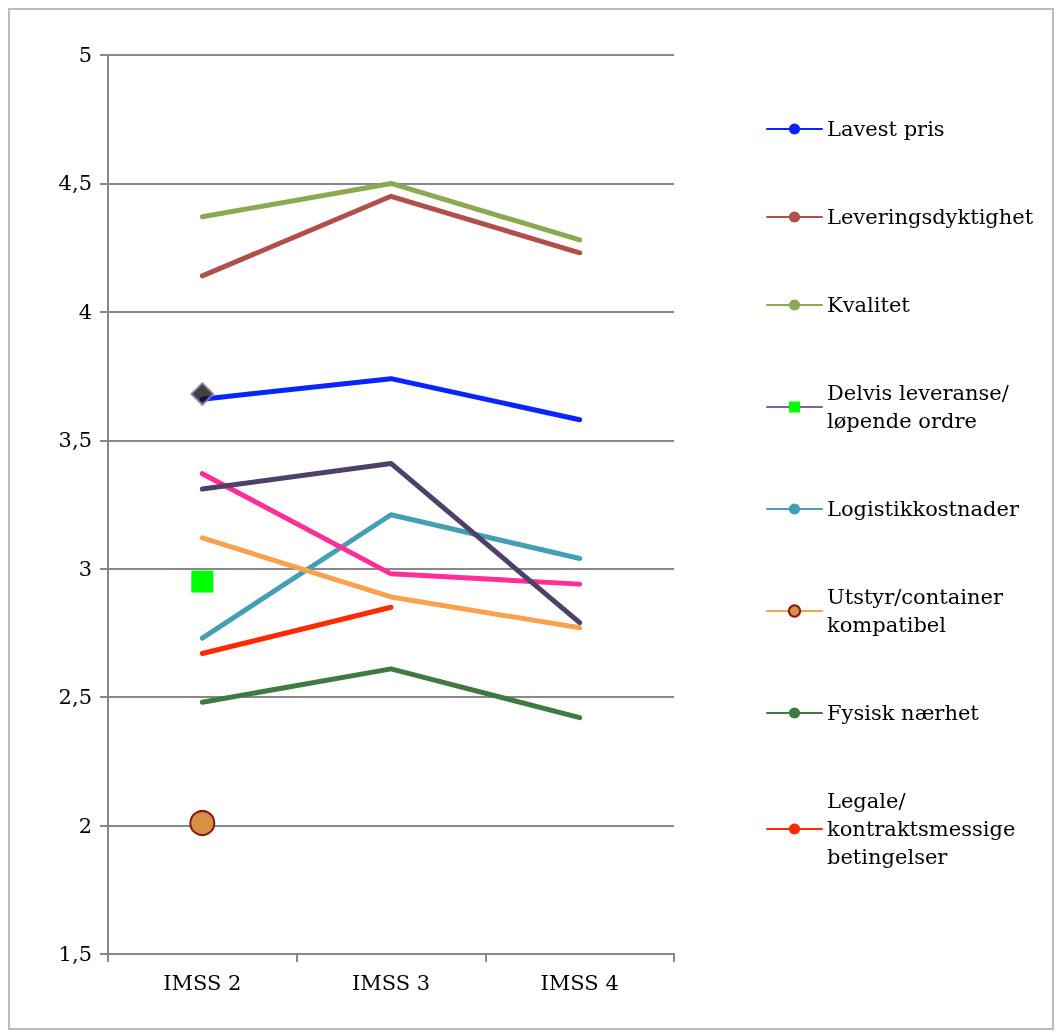 The height and width of the screenshot is (1034, 1058). What do you see at coordinates (579, 982) in the screenshot?
I see `x-tick-label: IMSS 4` at bounding box center [579, 982].